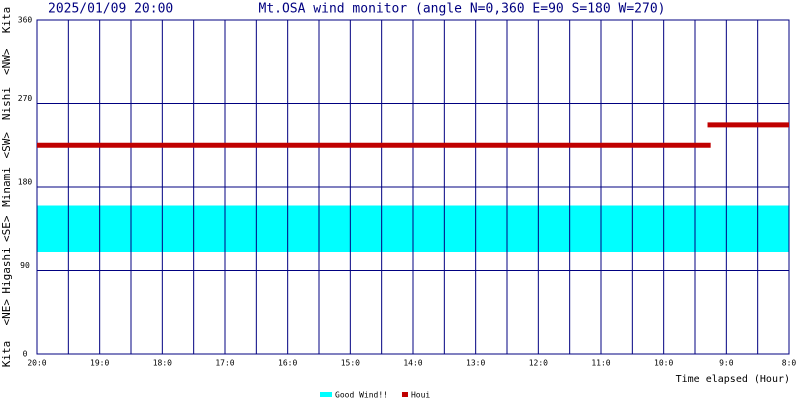 Image resolution: width=800 pixels, height=400 pixels. What do you see at coordinates (412, 363) in the screenshot?
I see `x-tick-label: 14:0` at bounding box center [412, 363].